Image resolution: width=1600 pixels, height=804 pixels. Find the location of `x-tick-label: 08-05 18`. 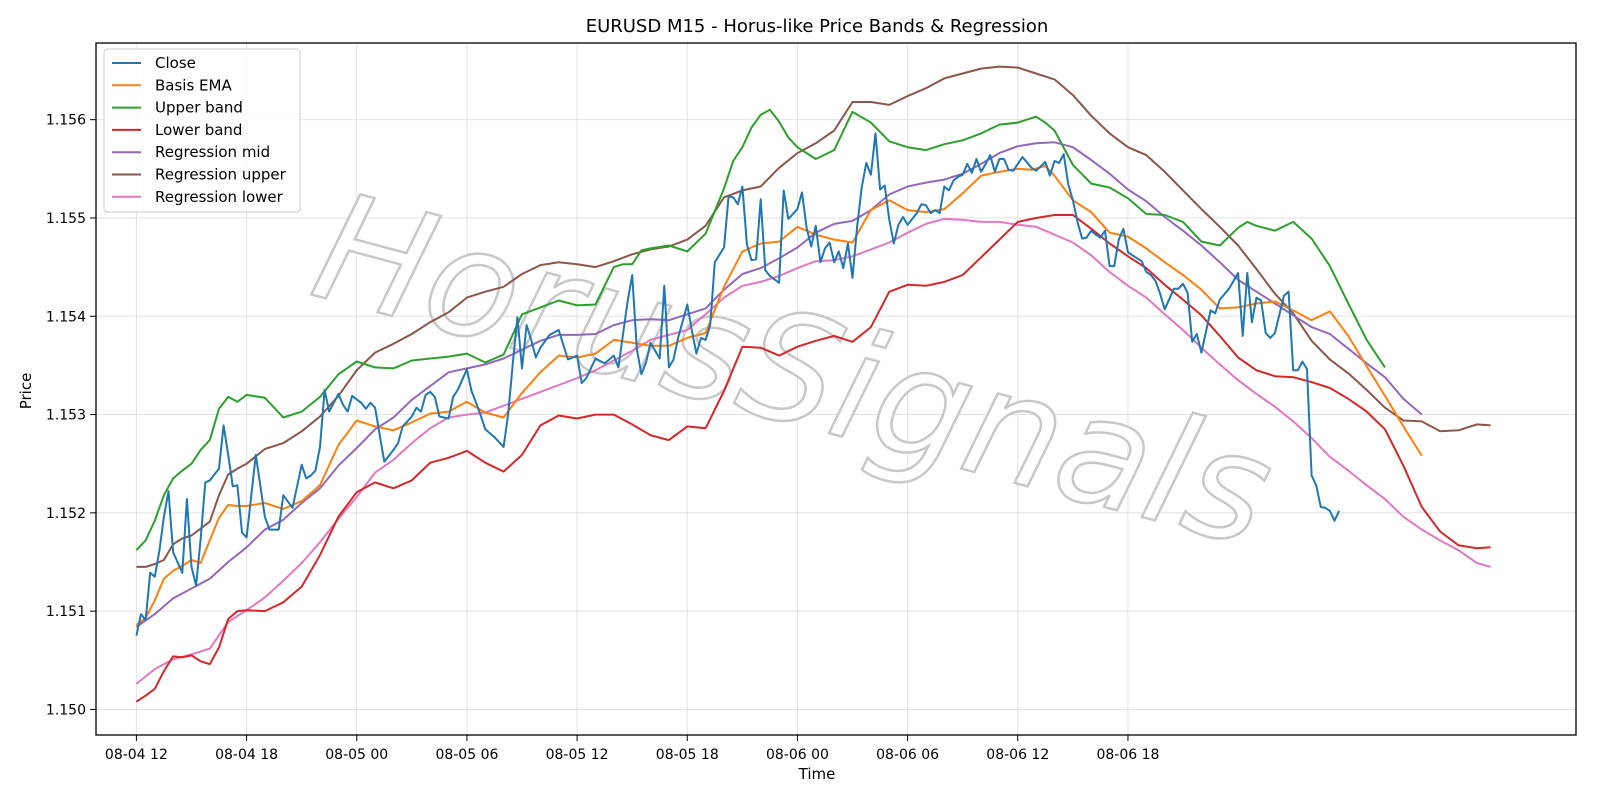

x-tick-label: 08-05 18 is located at coordinates (687, 755).